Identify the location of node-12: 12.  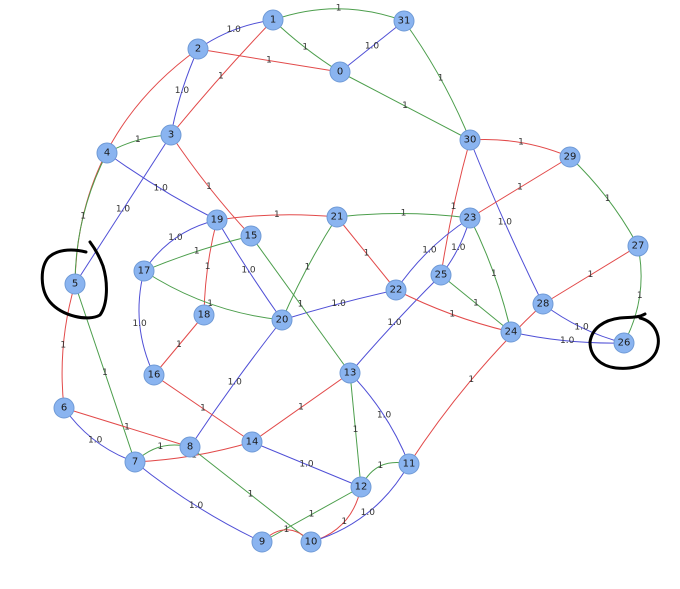
(361, 487).